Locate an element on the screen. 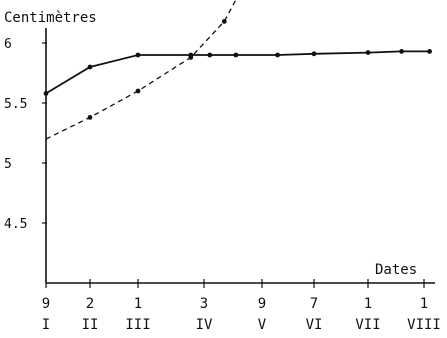 The width and height of the screenshot is (447, 338). y-axis-title: Centimètres is located at coordinates (50, 18).